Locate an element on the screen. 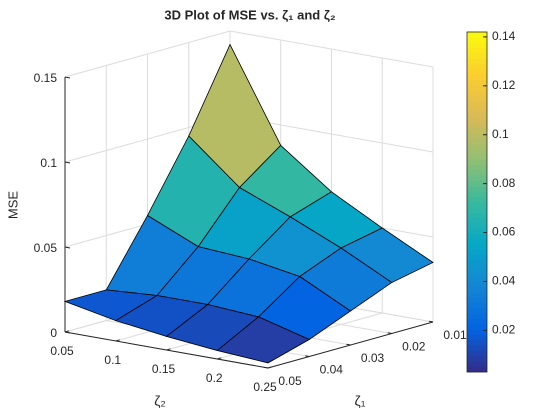 This screenshot has height=420, width=560. colorbar-frame is located at coordinates (477, 202).